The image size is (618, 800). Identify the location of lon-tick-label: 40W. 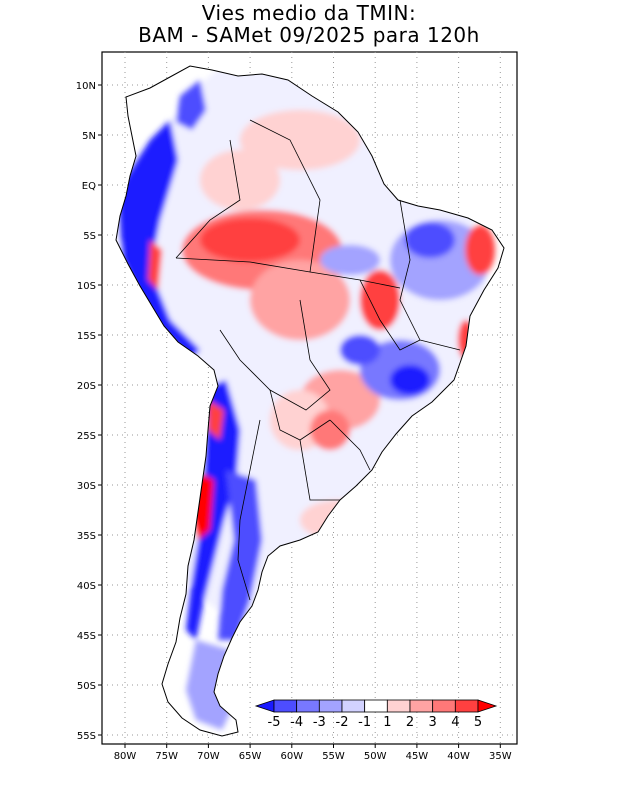
(458, 756).